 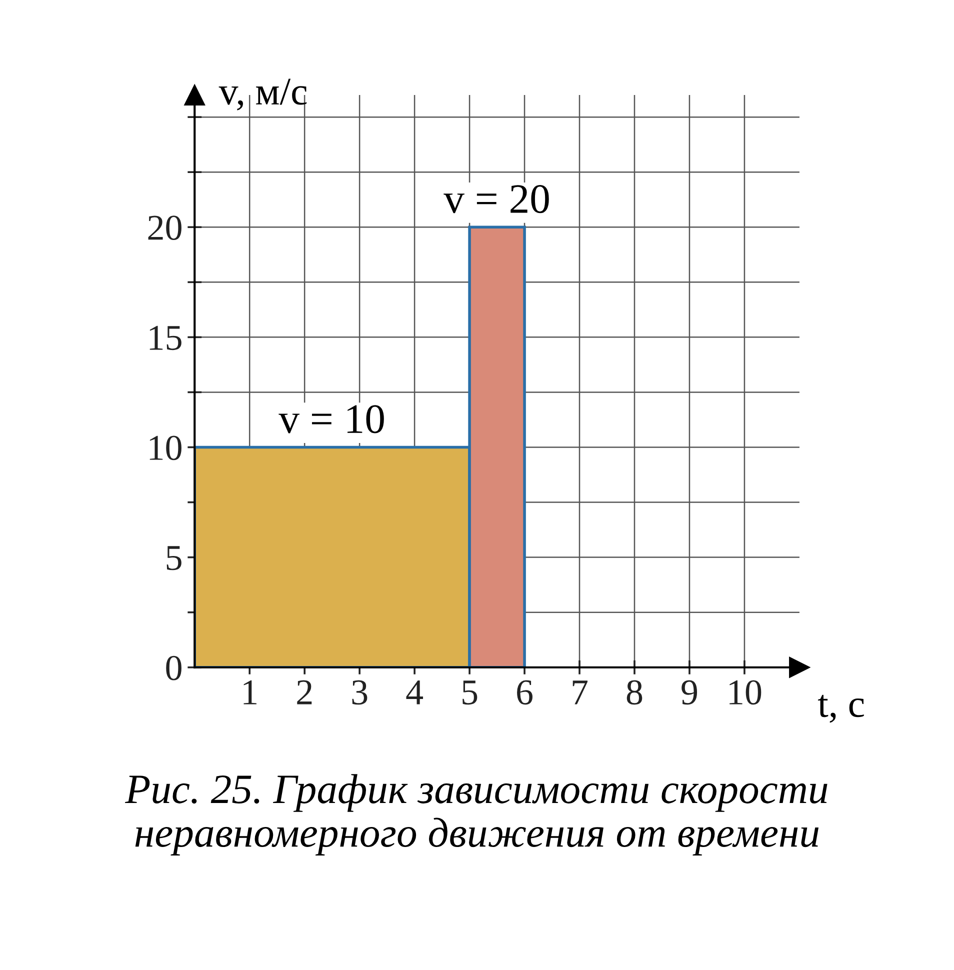 What do you see at coordinates (250, 692) in the screenshot?
I see `x-tick-label: 1` at bounding box center [250, 692].